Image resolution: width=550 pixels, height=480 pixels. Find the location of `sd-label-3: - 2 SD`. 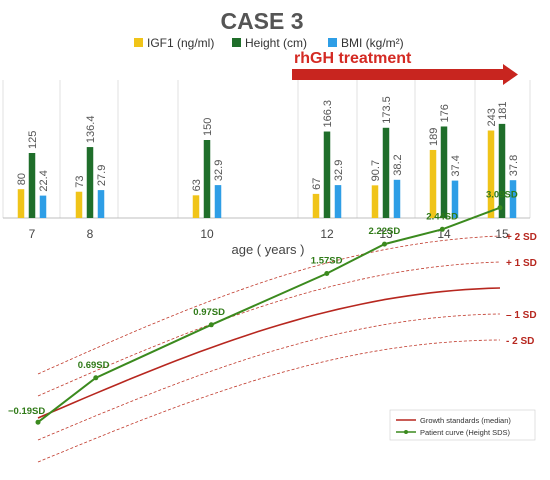

sd-label-3: - 2 SD is located at coordinates (520, 341).